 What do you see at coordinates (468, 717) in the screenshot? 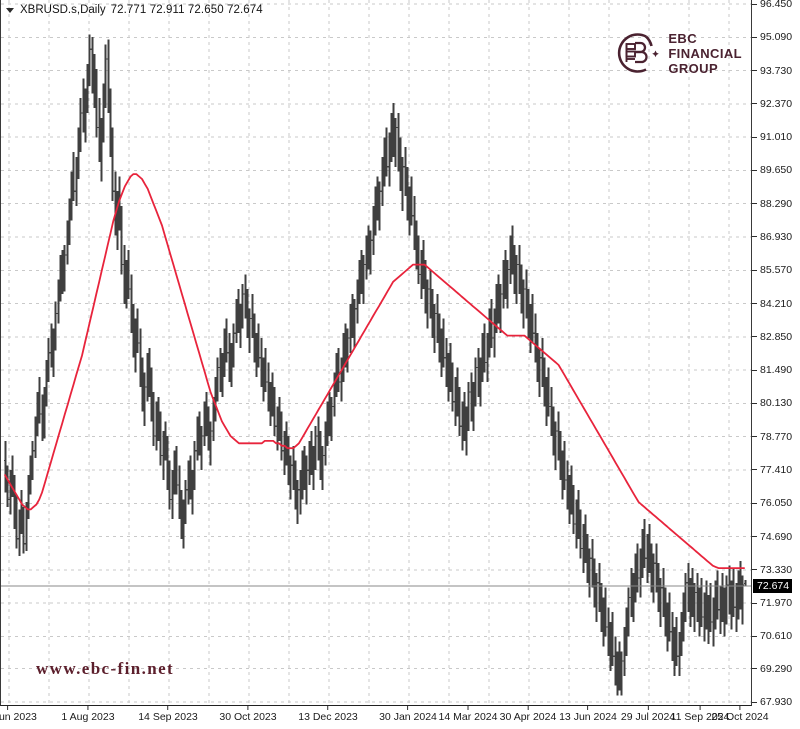
I see `time-axis-tick-label: 14 Mar 2024` at bounding box center [468, 717].